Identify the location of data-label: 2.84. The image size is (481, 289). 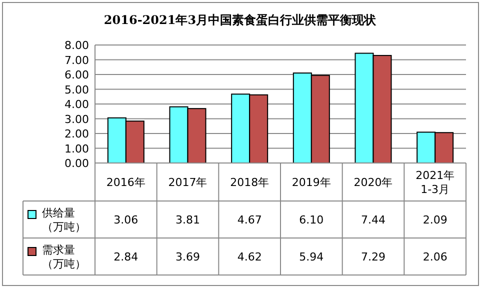
(126, 257).